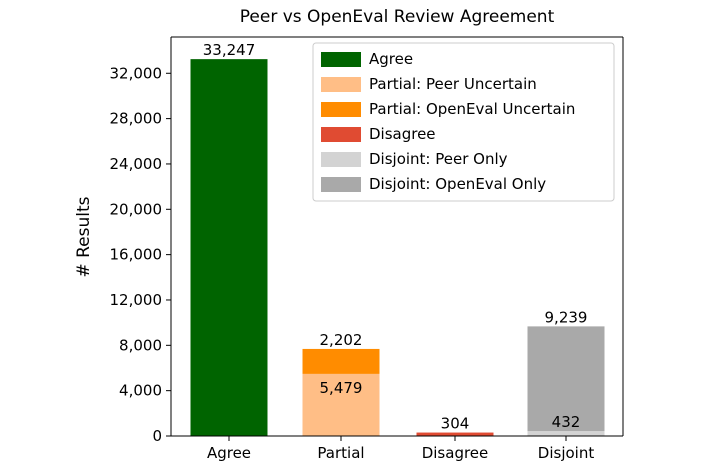 The height and width of the screenshot is (476, 708). I want to click on bar-disjoint-disjoint-peer-only, so click(566, 433).